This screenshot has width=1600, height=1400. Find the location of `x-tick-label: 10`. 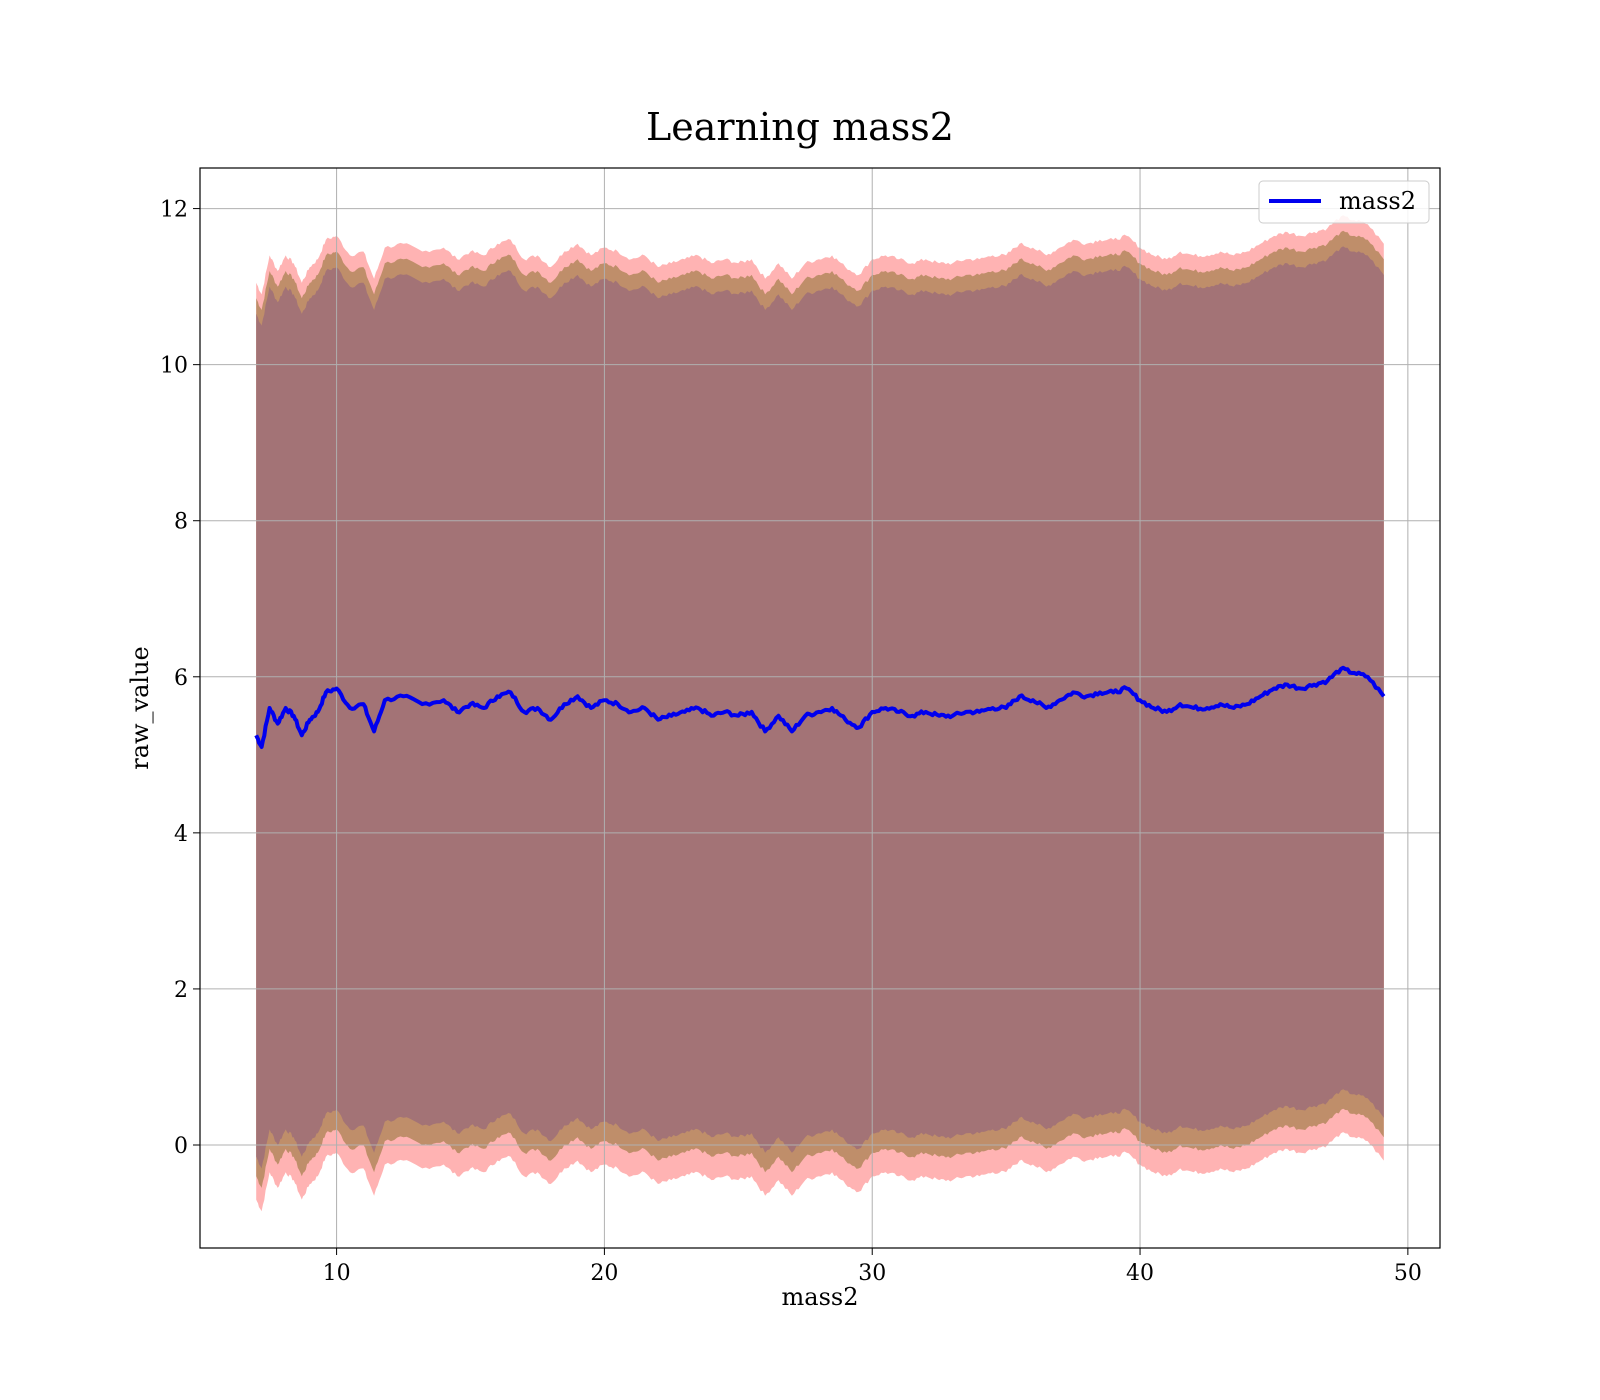

x-tick-label: 10 is located at coordinates (337, 1273).